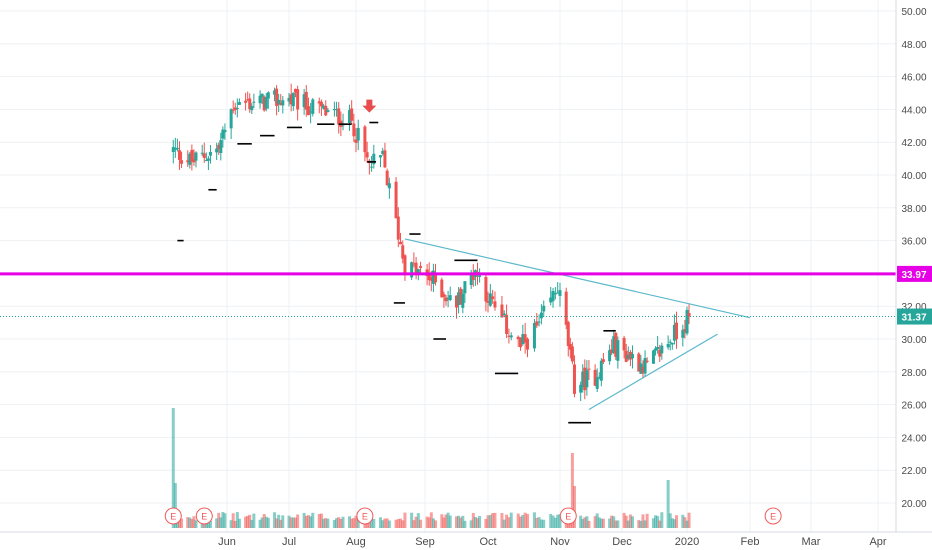 The width and height of the screenshot is (932, 550). What do you see at coordinates (913, 438) in the screenshot?
I see `price-tick-label: 24.00` at bounding box center [913, 438].